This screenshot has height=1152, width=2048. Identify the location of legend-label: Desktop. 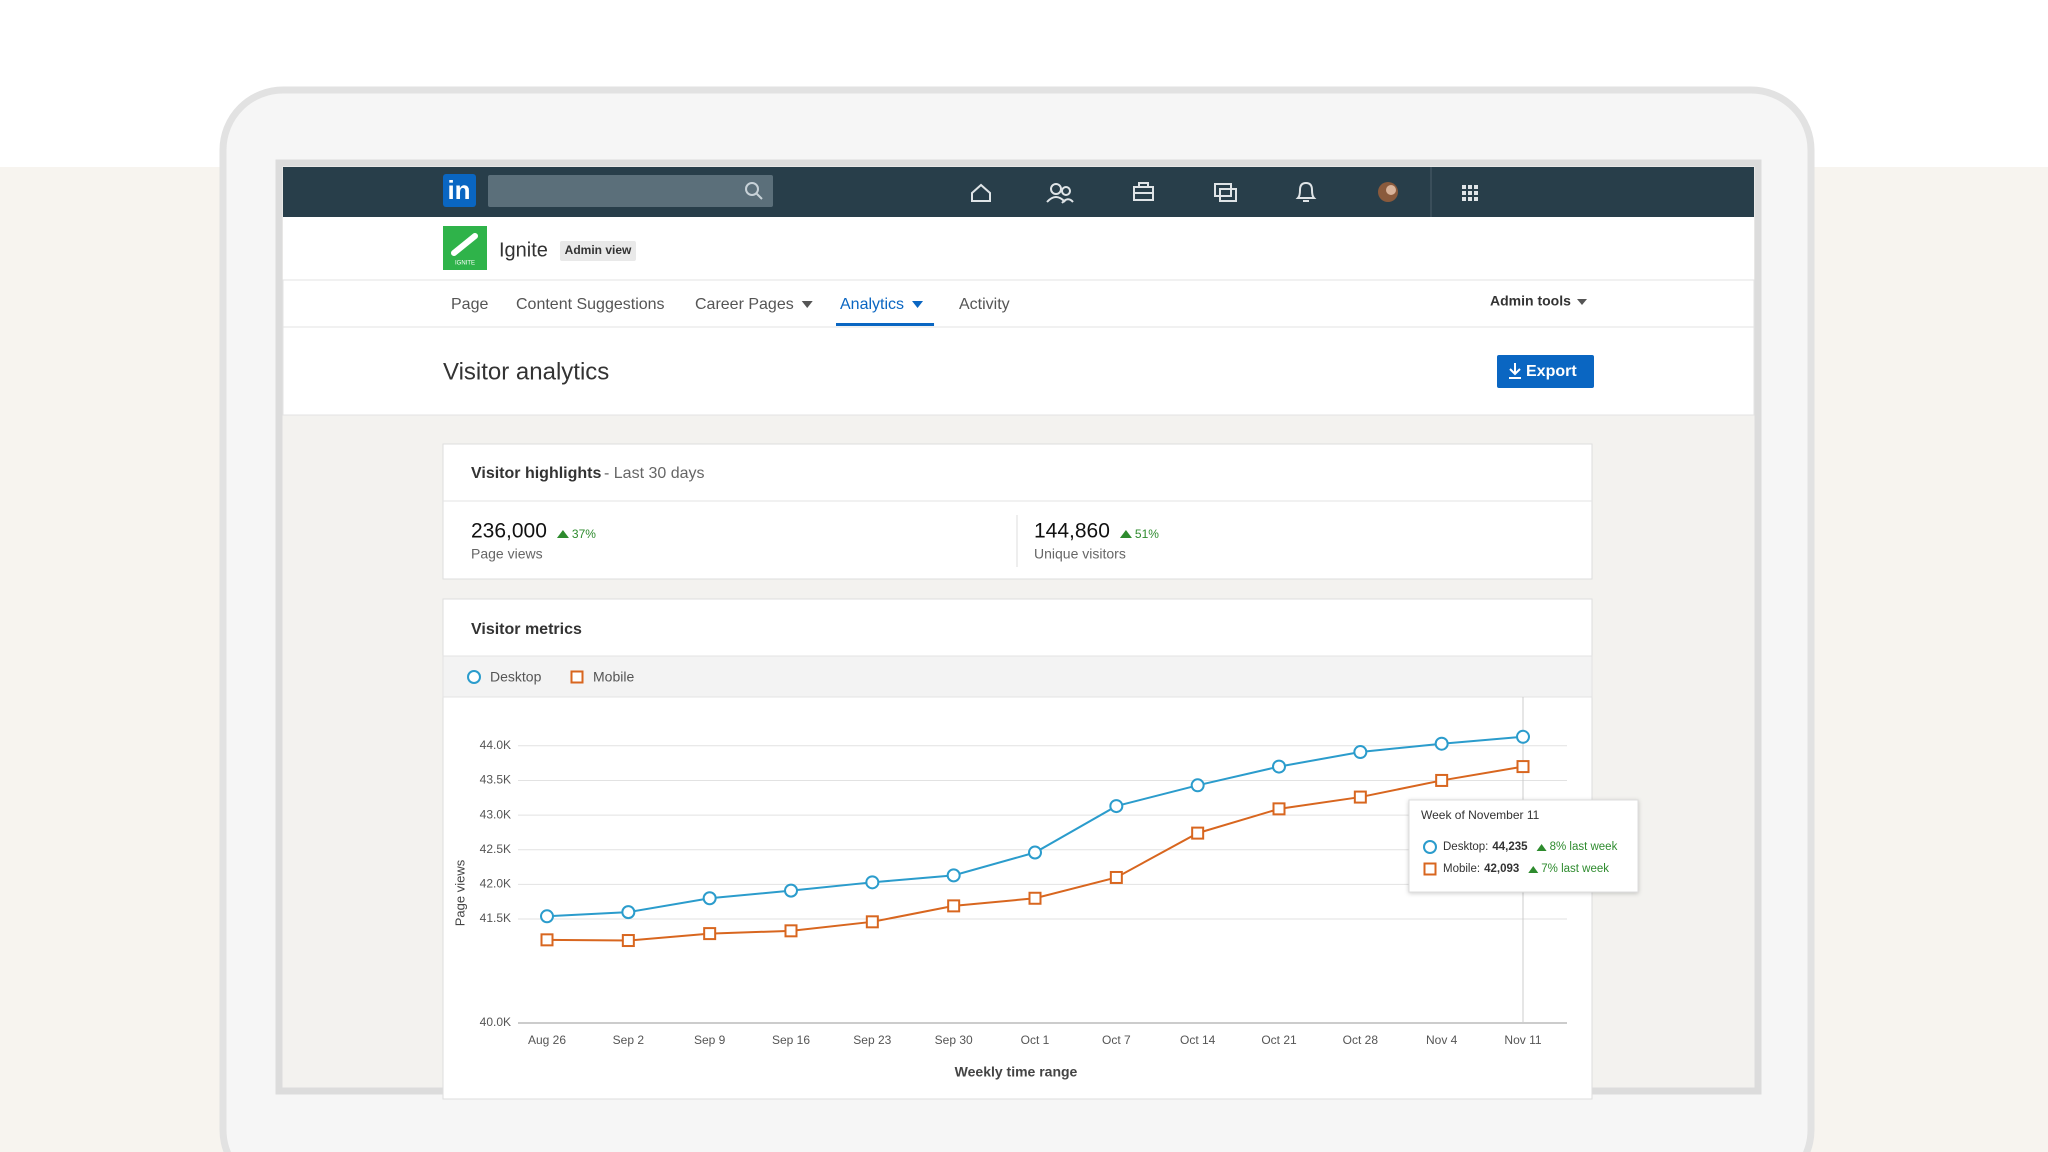
(516, 677).